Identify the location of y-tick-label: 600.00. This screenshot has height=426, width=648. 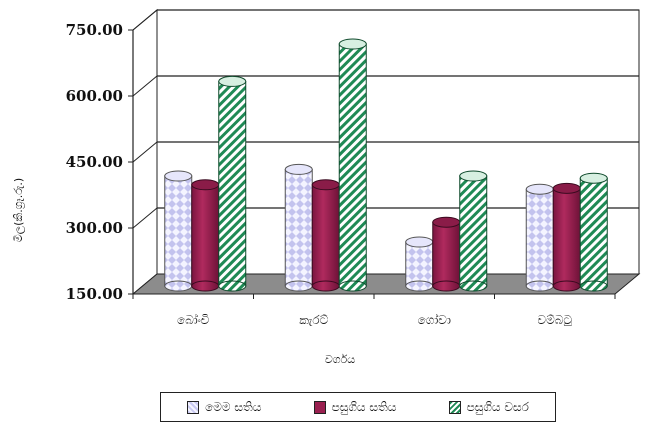
(94, 96).